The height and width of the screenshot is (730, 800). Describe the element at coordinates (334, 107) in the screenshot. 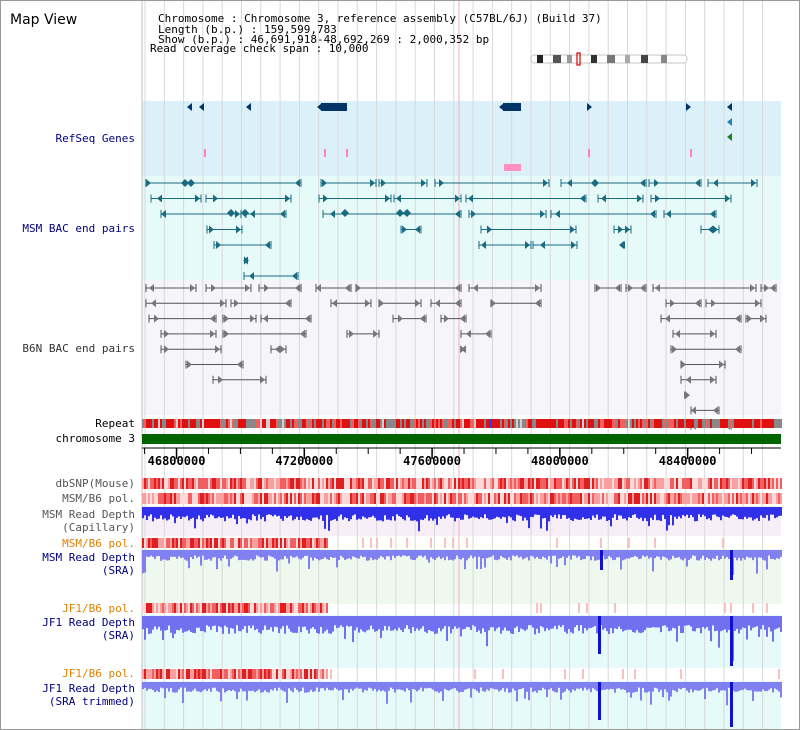

I see `refseq-gene` at that location.